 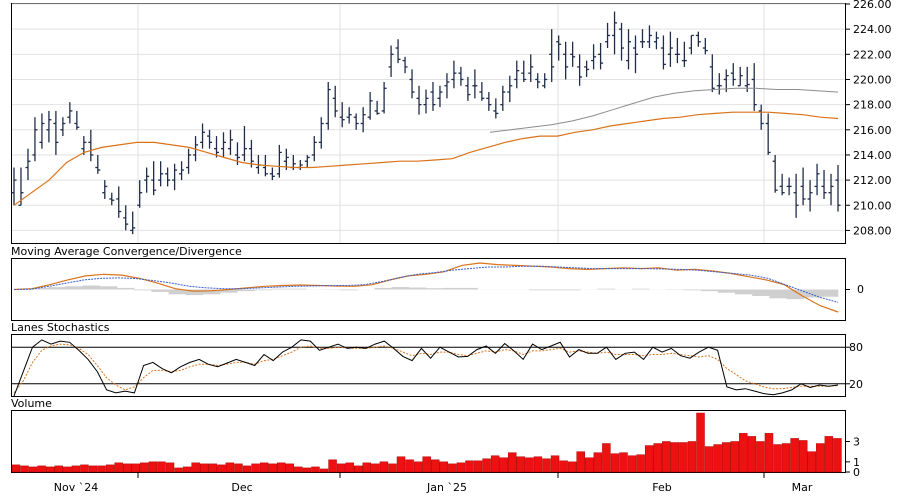 What do you see at coordinates (428, 365) in the screenshot?
I see `stochastics-panel-frame` at bounding box center [428, 365].